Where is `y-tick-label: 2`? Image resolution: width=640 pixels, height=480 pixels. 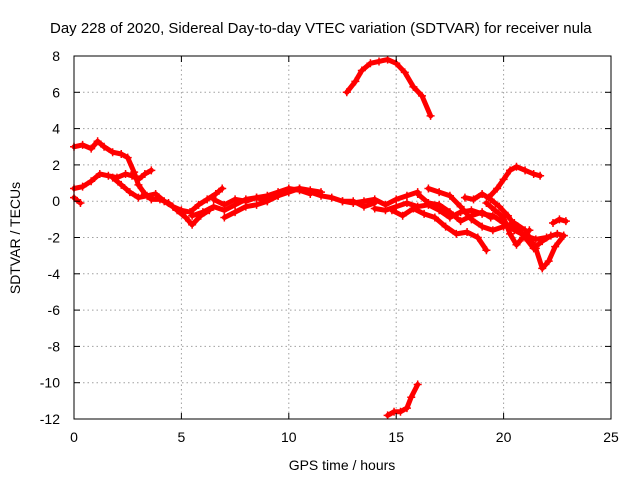
y-tick-label: 2 is located at coordinates (56, 165).